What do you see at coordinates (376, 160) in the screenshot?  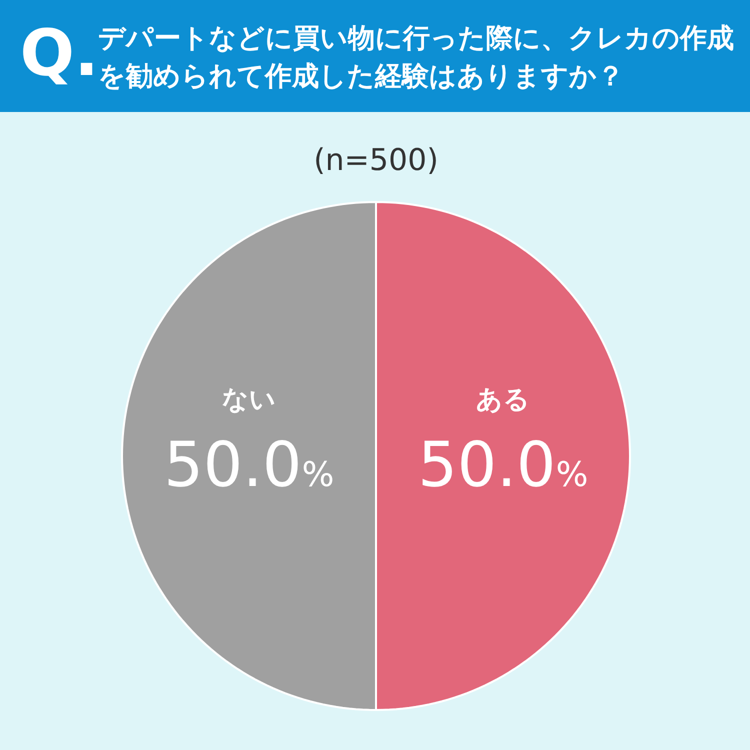 I see `chart-subtitle: (n=500)` at bounding box center [376, 160].